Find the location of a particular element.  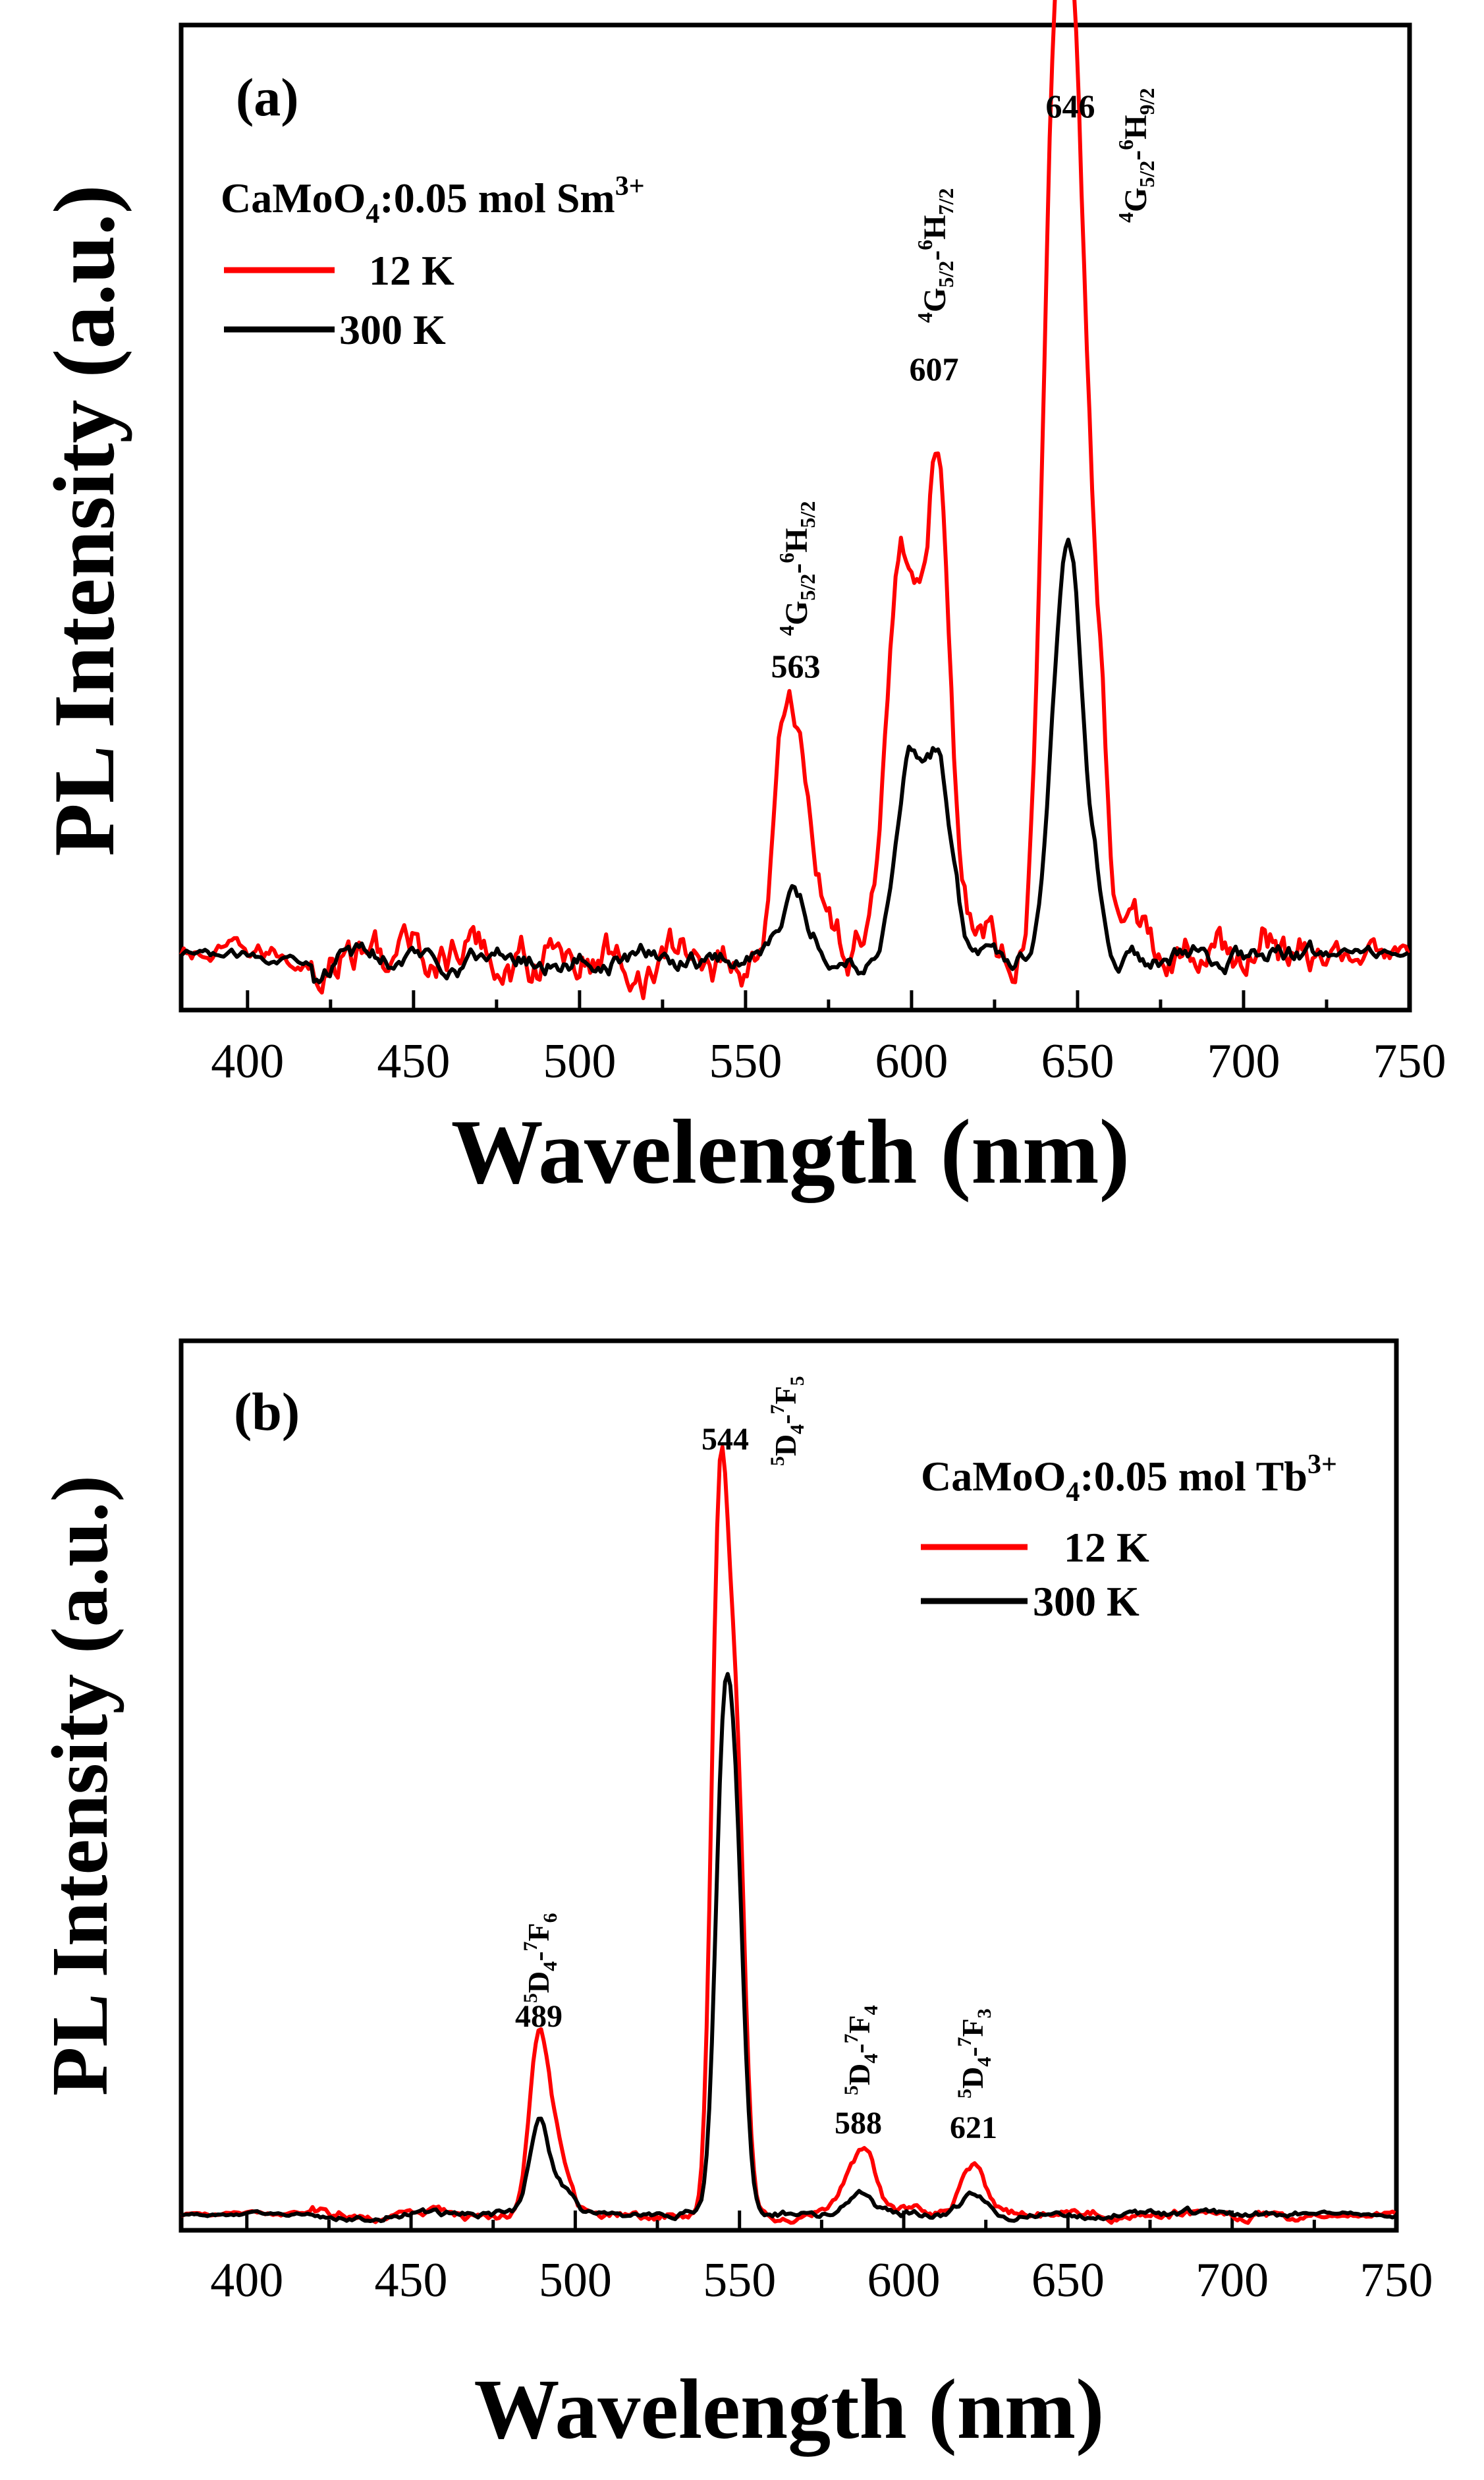

transition-label-621: 5D4-7F3 is located at coordinates (974, 2053).